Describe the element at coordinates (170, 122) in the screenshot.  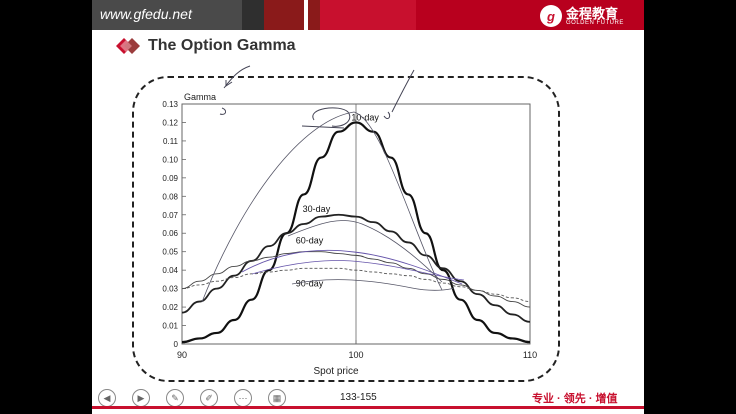
I see `y-tick-label: 0.12` at that location.